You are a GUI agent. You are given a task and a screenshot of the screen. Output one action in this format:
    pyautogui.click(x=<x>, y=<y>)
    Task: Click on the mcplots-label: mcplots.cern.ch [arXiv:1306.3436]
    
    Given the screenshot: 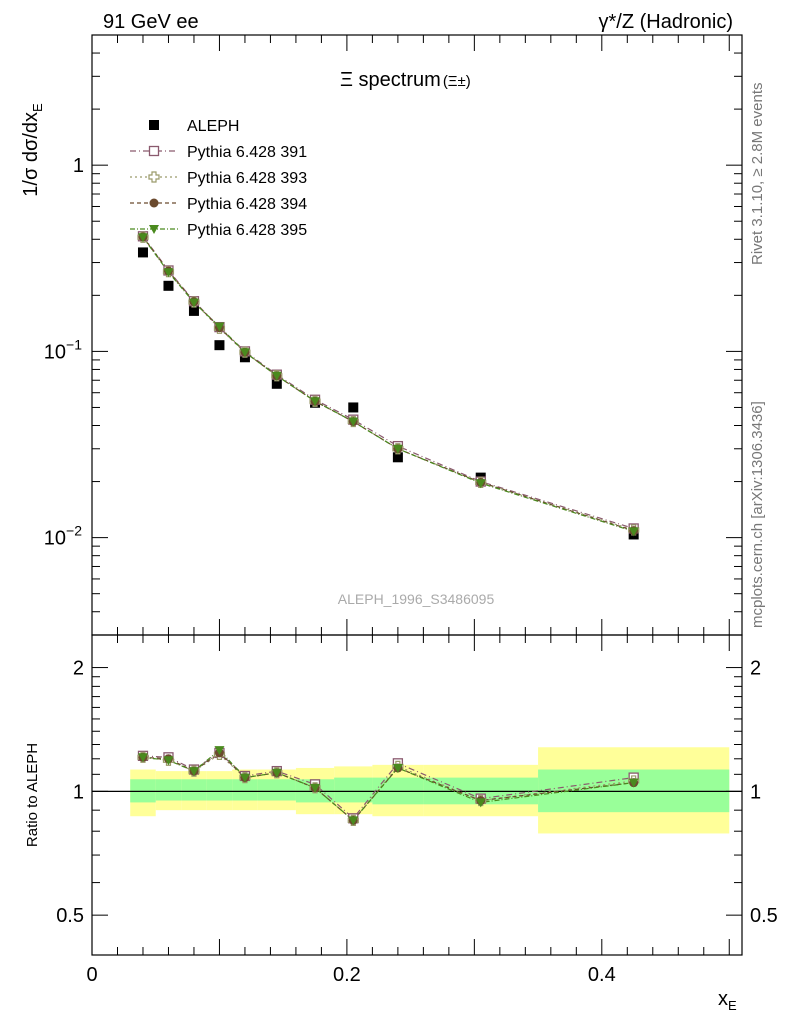 What is the action you would take?
    pyautogui.click(x=757, y=514)
    